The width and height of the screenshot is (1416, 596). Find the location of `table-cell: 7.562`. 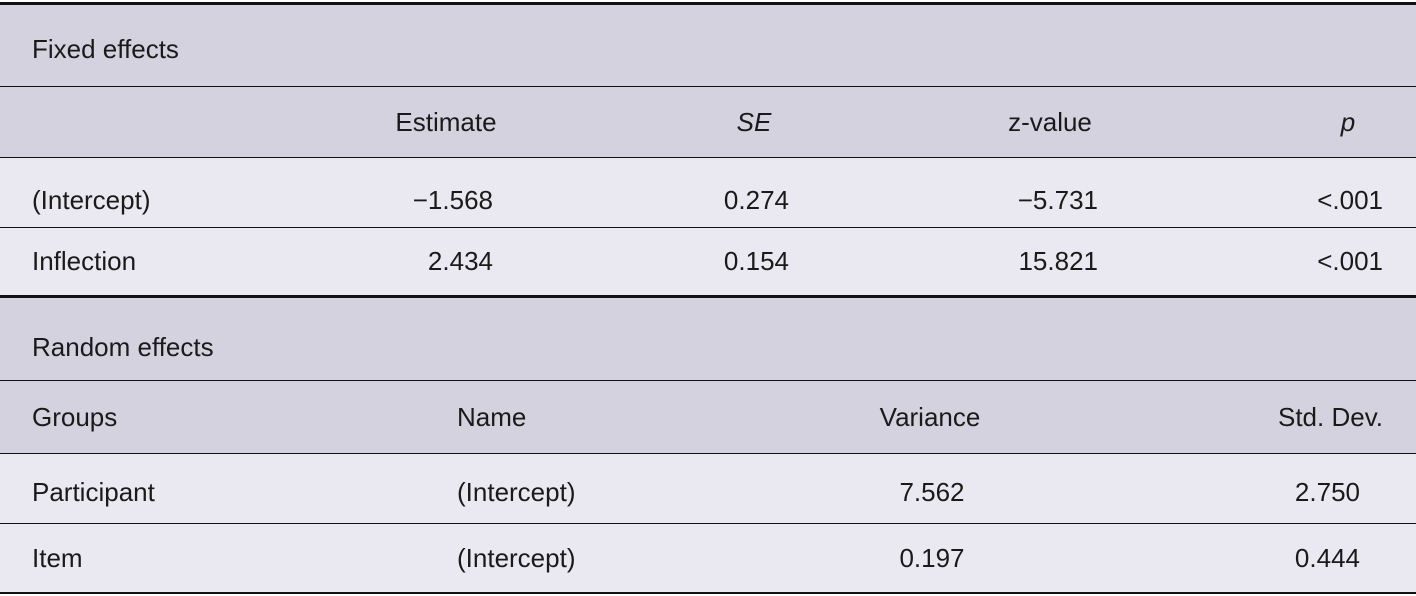

table-cell: 7.562 is located at coordinates (932, 492).